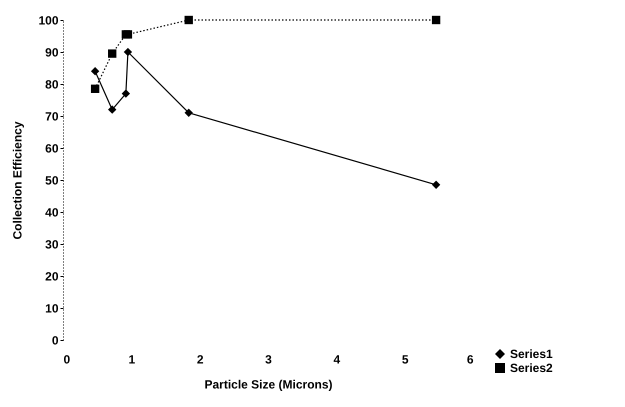 This screenshot has width=625, height=407. What do you see at coordinates (52, 245) in the screenshot?
I see `y-tick-label: 30` at bounding box center [52, 245].